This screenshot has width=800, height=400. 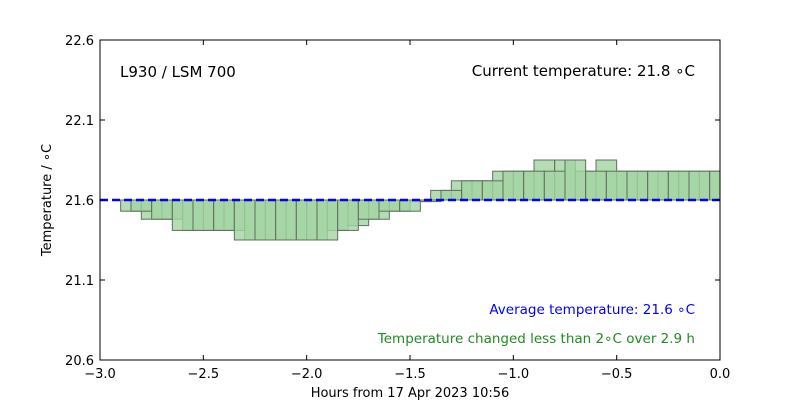 What do you see at coordinates (592, 310) in the screenshot?
I see `average-temperature-label: Average temperature: 21.6 ∘C` at bounding box center [592, 310].